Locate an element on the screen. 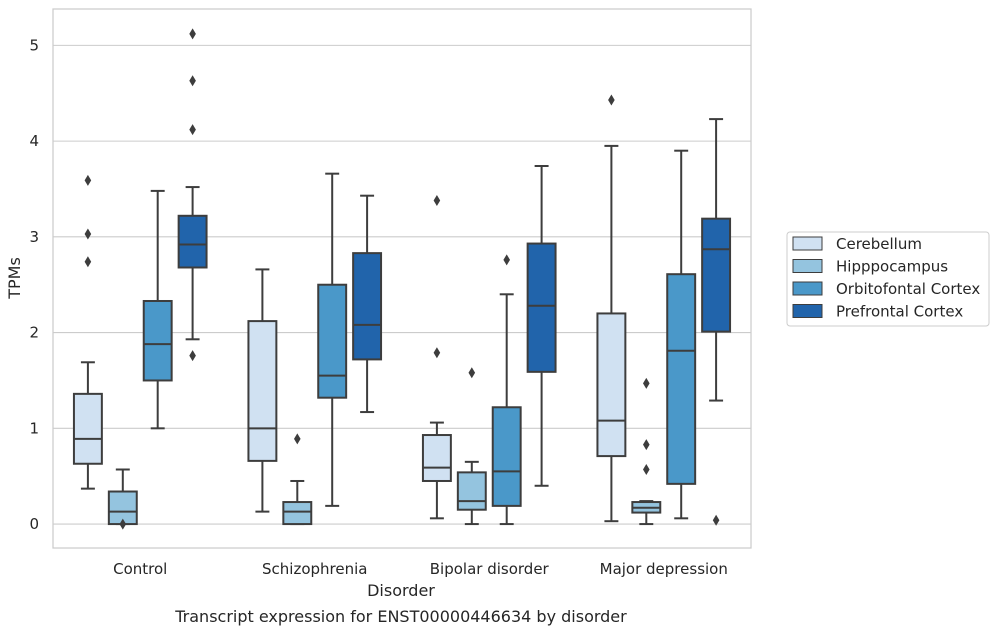 This screenshot has width=999, height=634. y-tick-label: 1 is located at coordinates (34, 428).